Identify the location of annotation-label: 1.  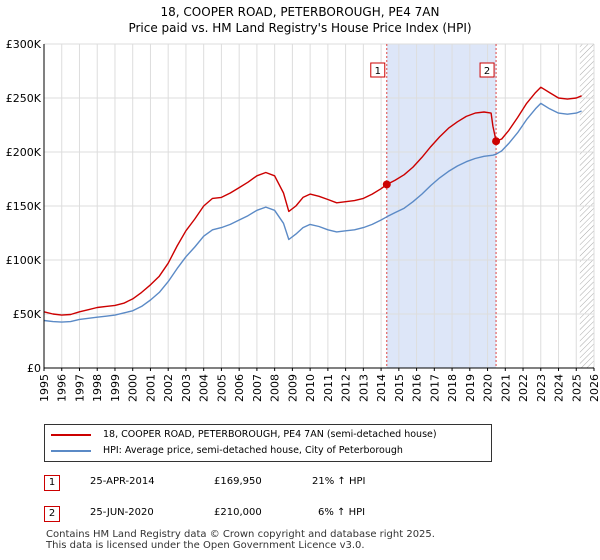
(378, 71).